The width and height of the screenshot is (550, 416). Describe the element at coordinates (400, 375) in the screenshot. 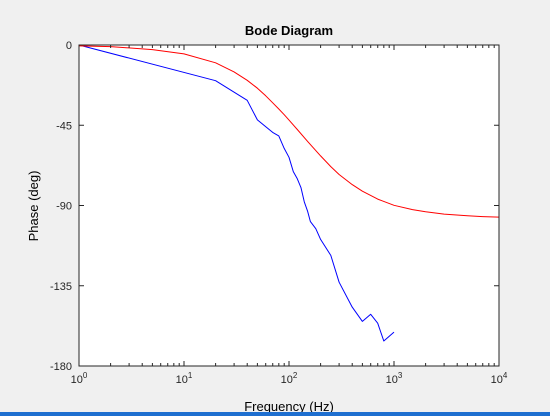

I see `x-tick-exponent: 3` at that location.